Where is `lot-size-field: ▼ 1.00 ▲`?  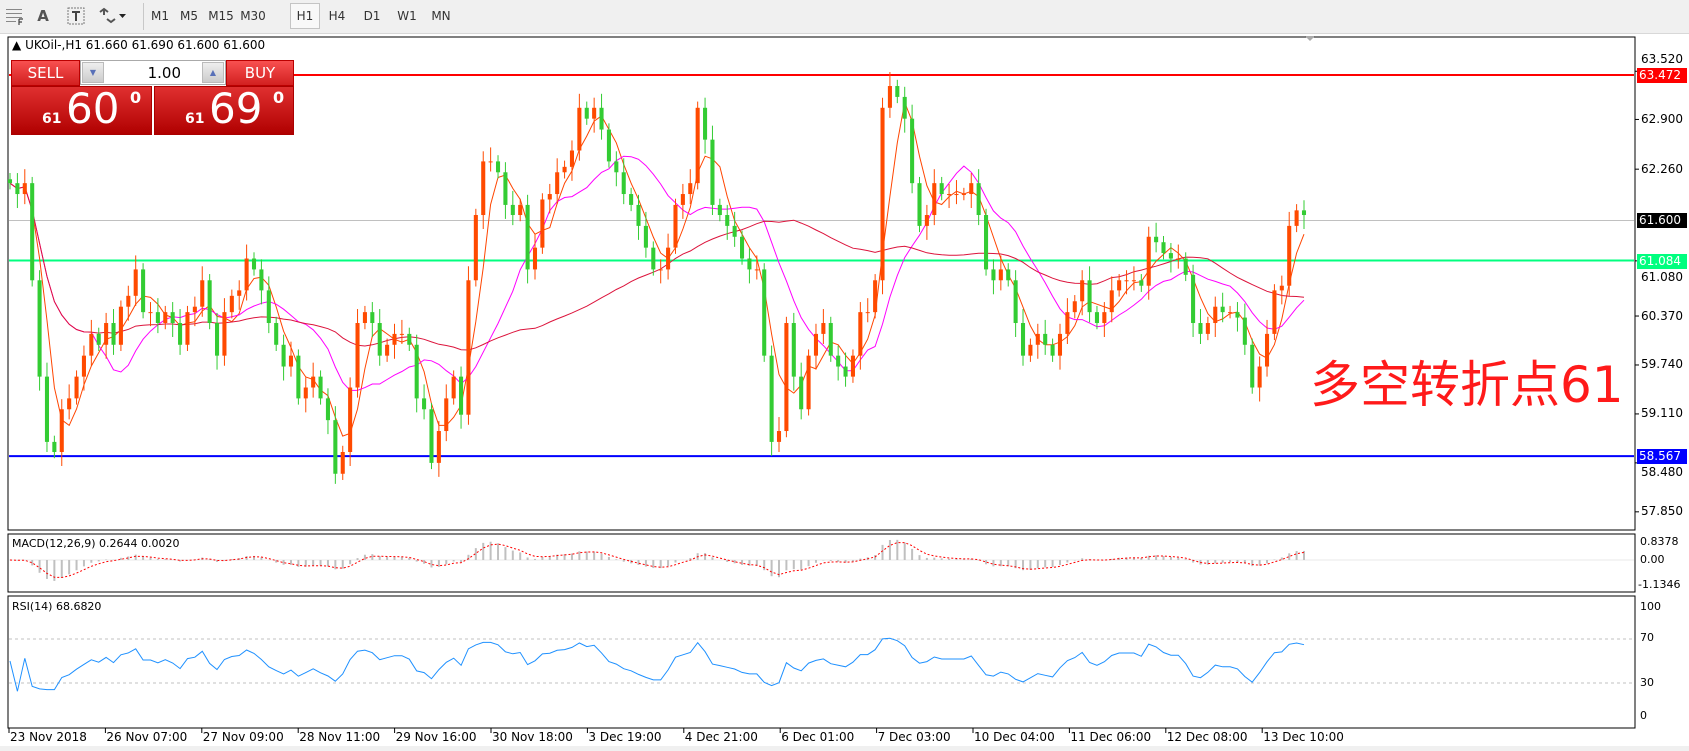 lot-size-field: ▼ 1.00 ▲ is located at coordinates (153, 72).